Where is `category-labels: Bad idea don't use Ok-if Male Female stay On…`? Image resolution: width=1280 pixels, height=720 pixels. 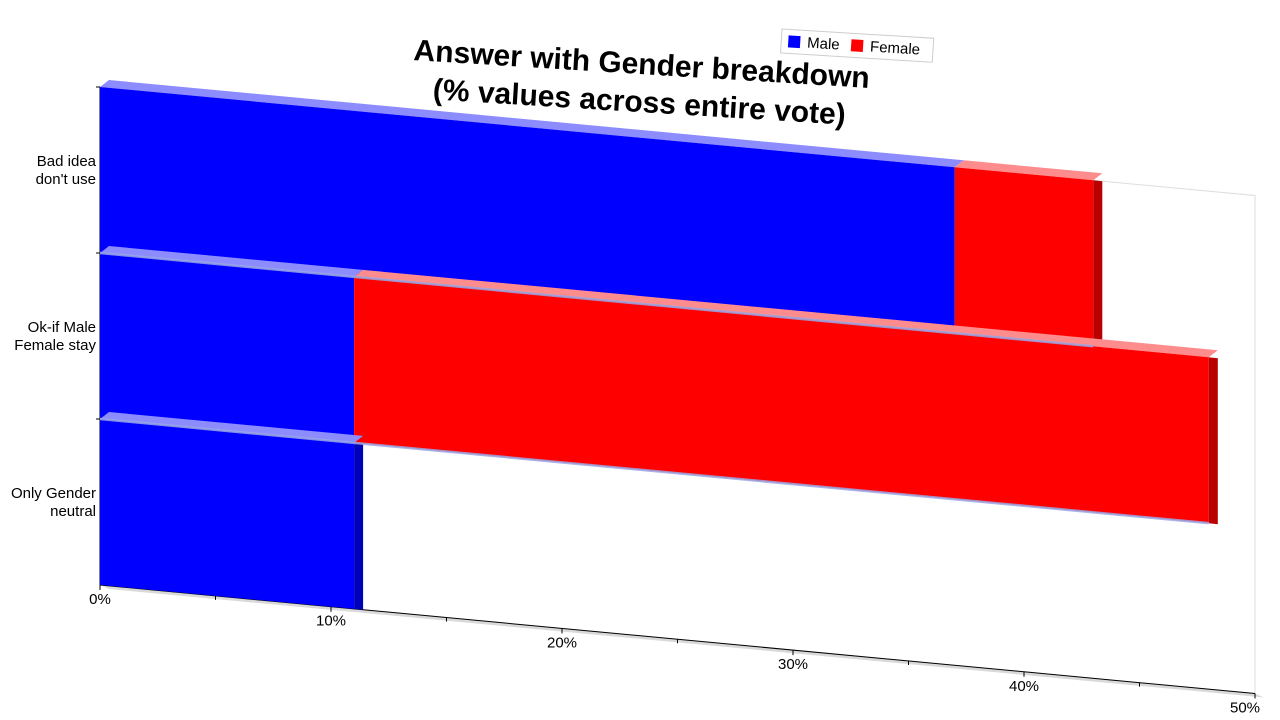
category-labels: Bad idea don't use Ok-if Male Female stay On… is located at coordinates (55, 303).